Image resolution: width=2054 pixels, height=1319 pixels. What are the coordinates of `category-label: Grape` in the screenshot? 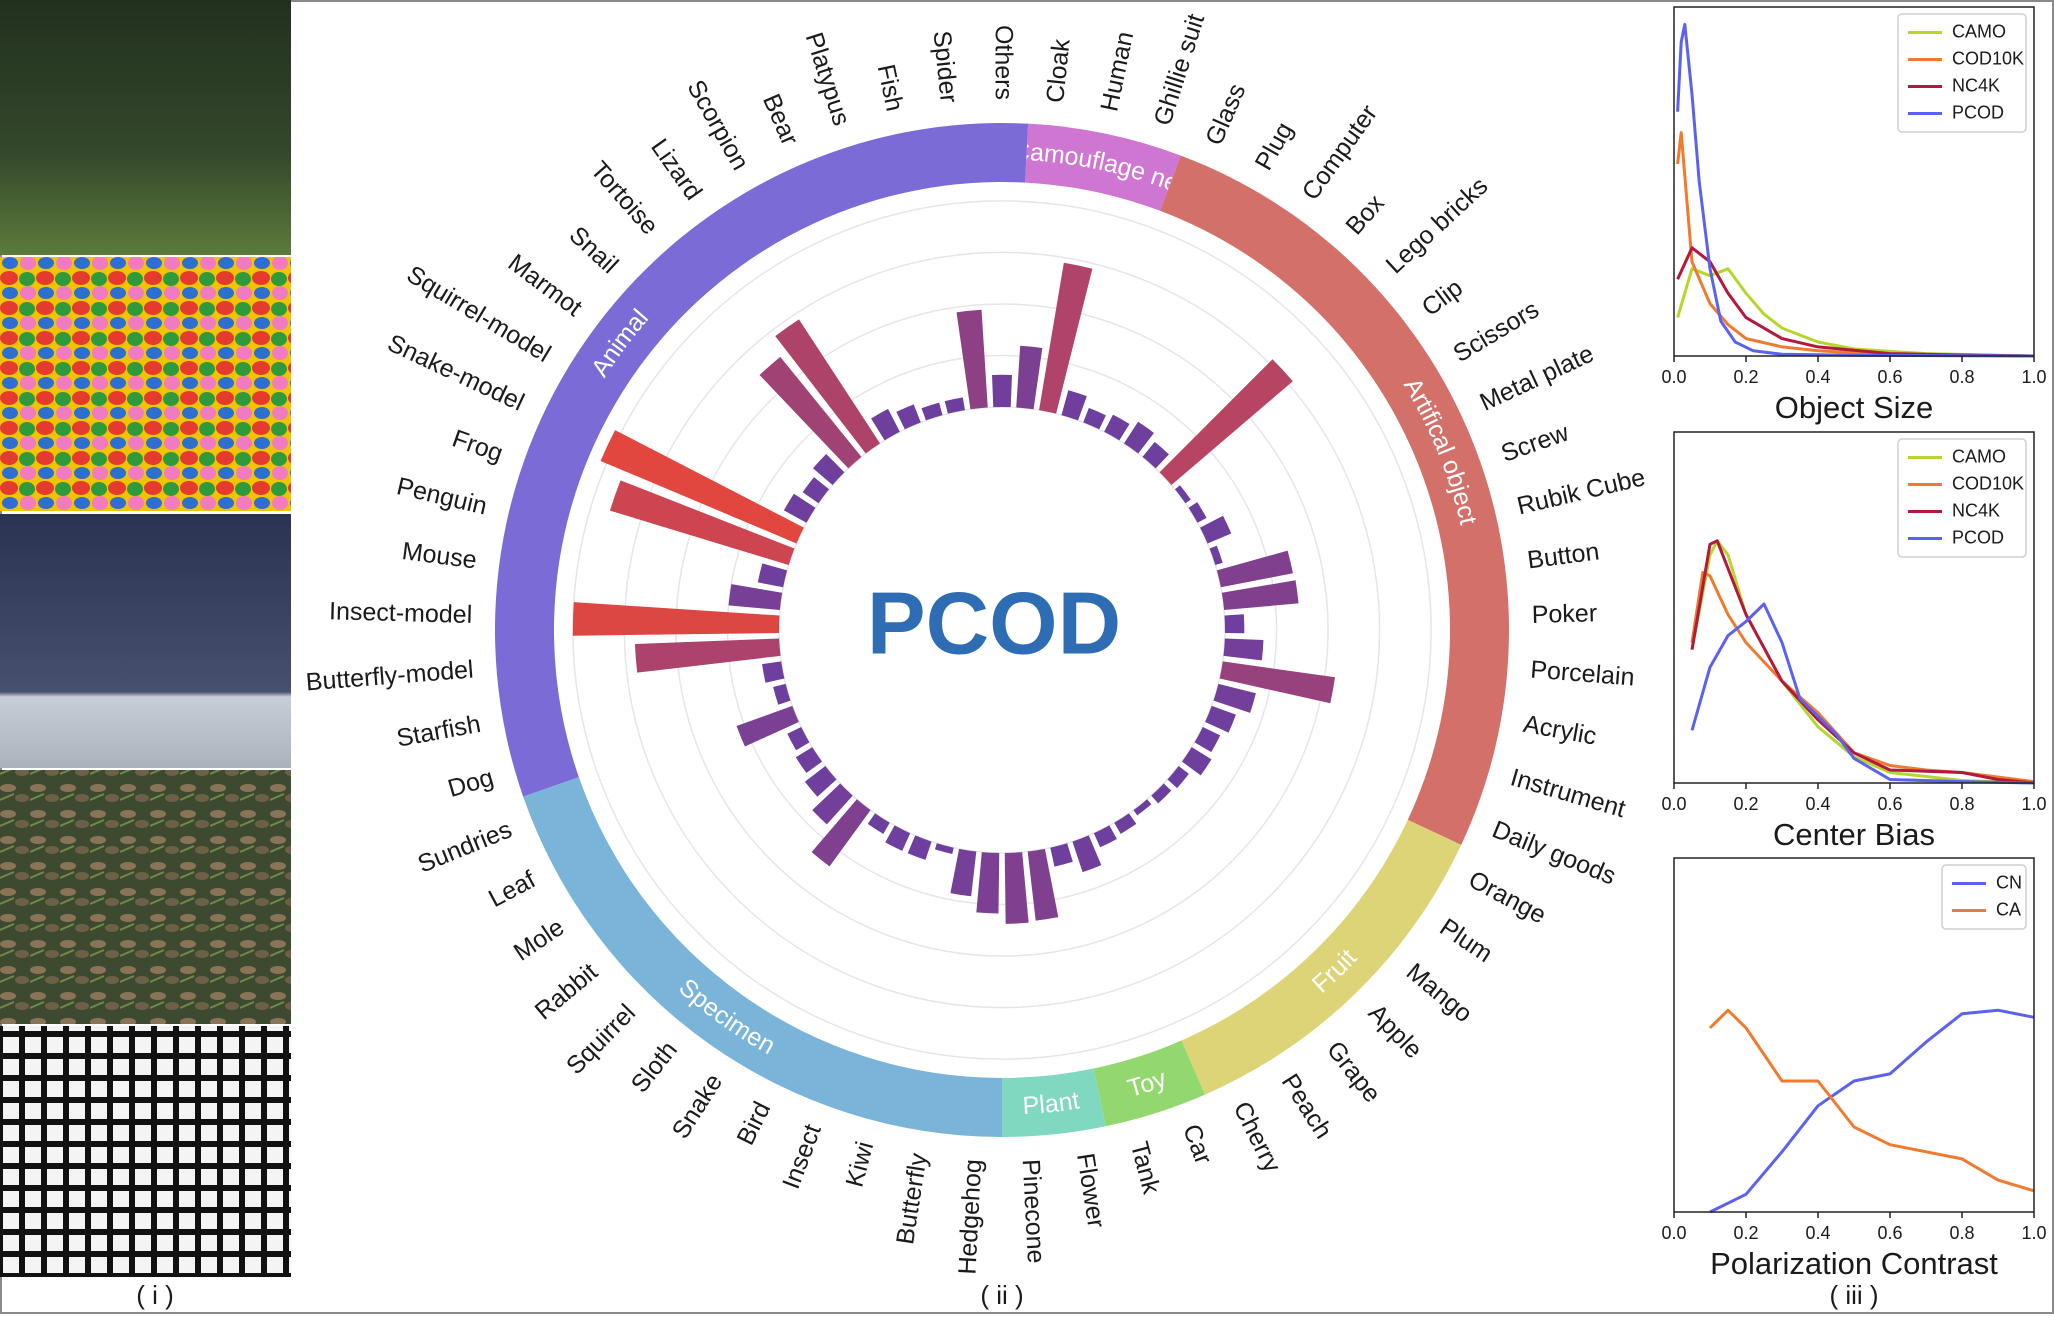 It's located at (1353, 1072).